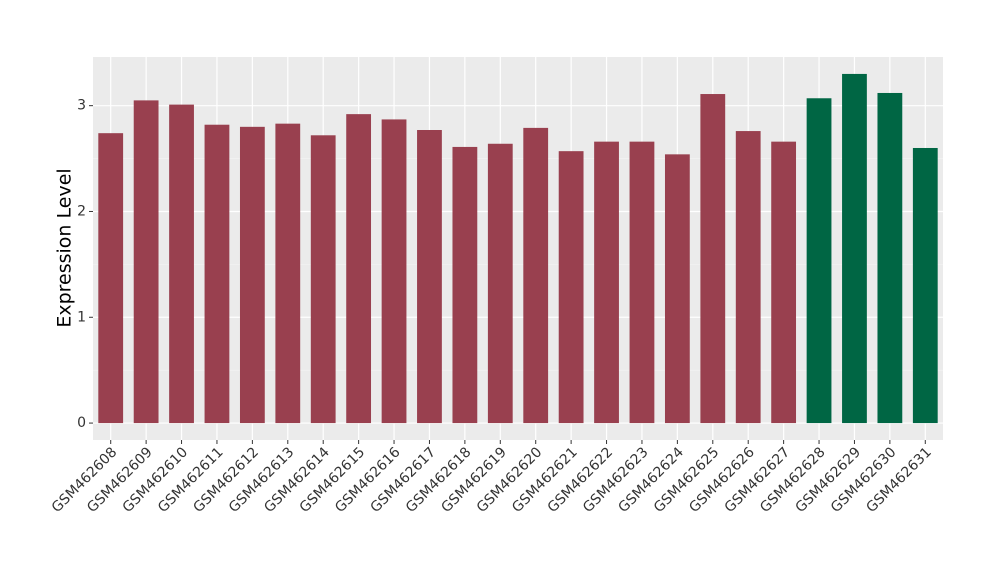 The image size is (1000, 580). What do you see at coordinates (65, 247) in the screenshot?
I see `y-axis-title: Expression Level` at bounding box center [65, 247].